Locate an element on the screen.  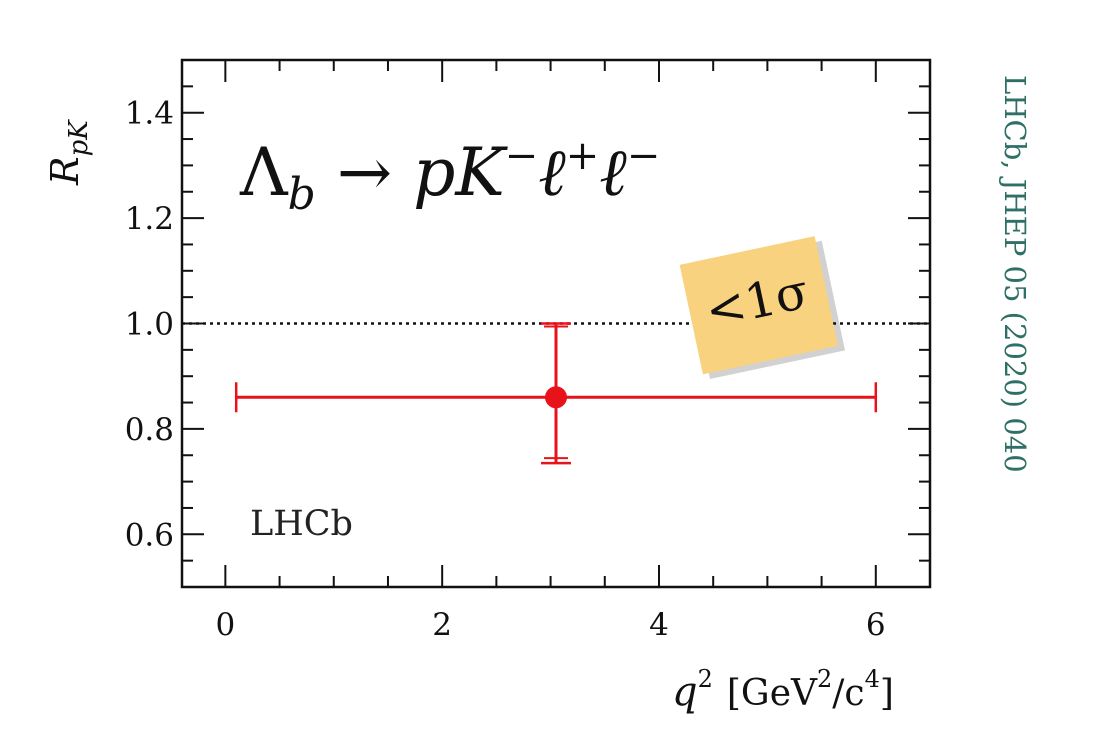
title-ell-1: ℓ is located at coordinates (552, 172).